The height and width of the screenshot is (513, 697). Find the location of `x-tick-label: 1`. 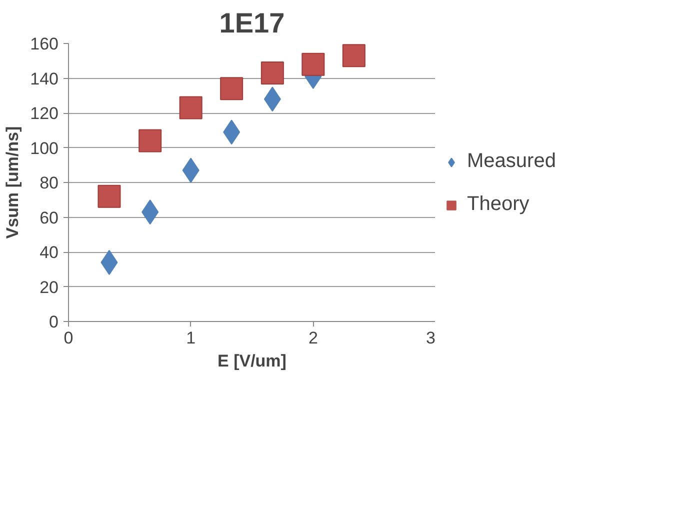

x-tick-label: 1 is located at coordinates (191, 338).